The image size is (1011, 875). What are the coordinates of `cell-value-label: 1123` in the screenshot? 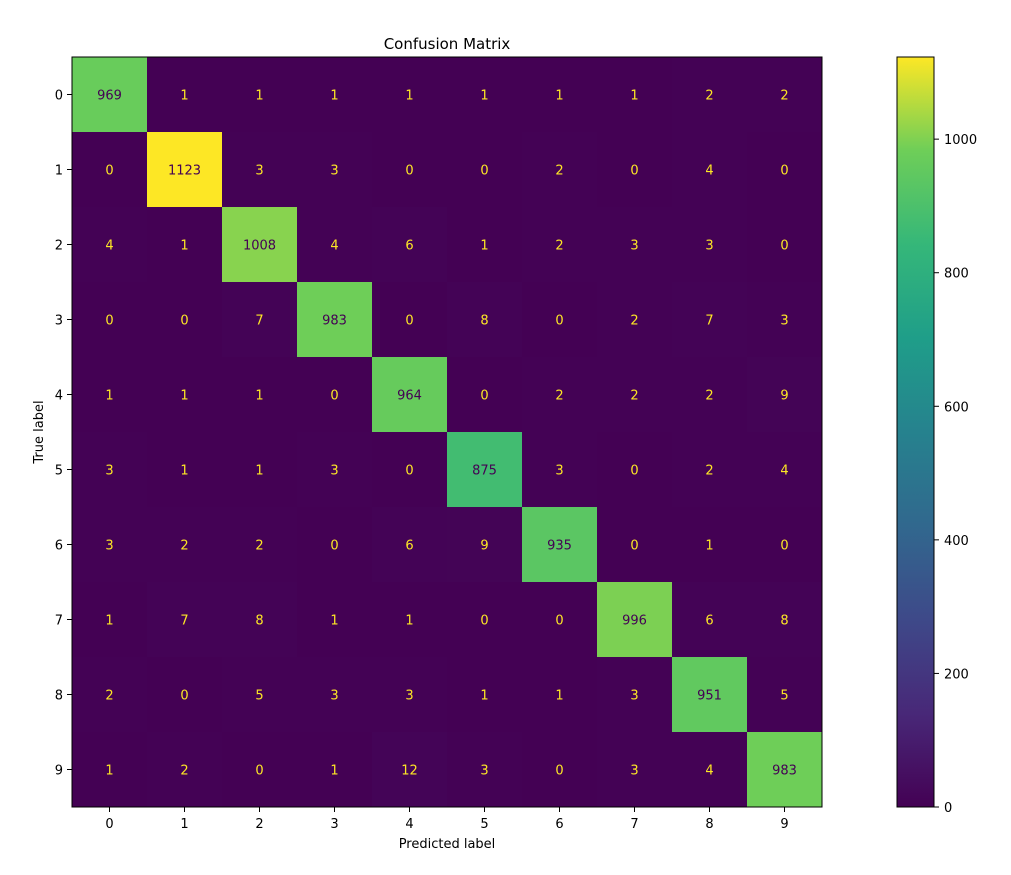 It's located at (184, 171).